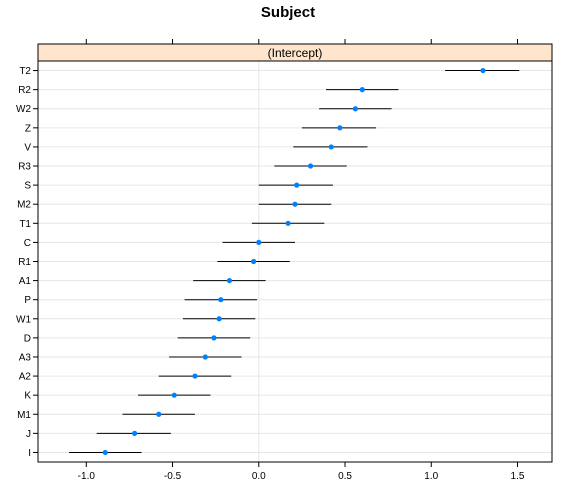 The height and width of the screenshot is (504, 576). Describe the element at coordinates (27, 147) in the screenshot. I see `y-tick-label: V` at that location.